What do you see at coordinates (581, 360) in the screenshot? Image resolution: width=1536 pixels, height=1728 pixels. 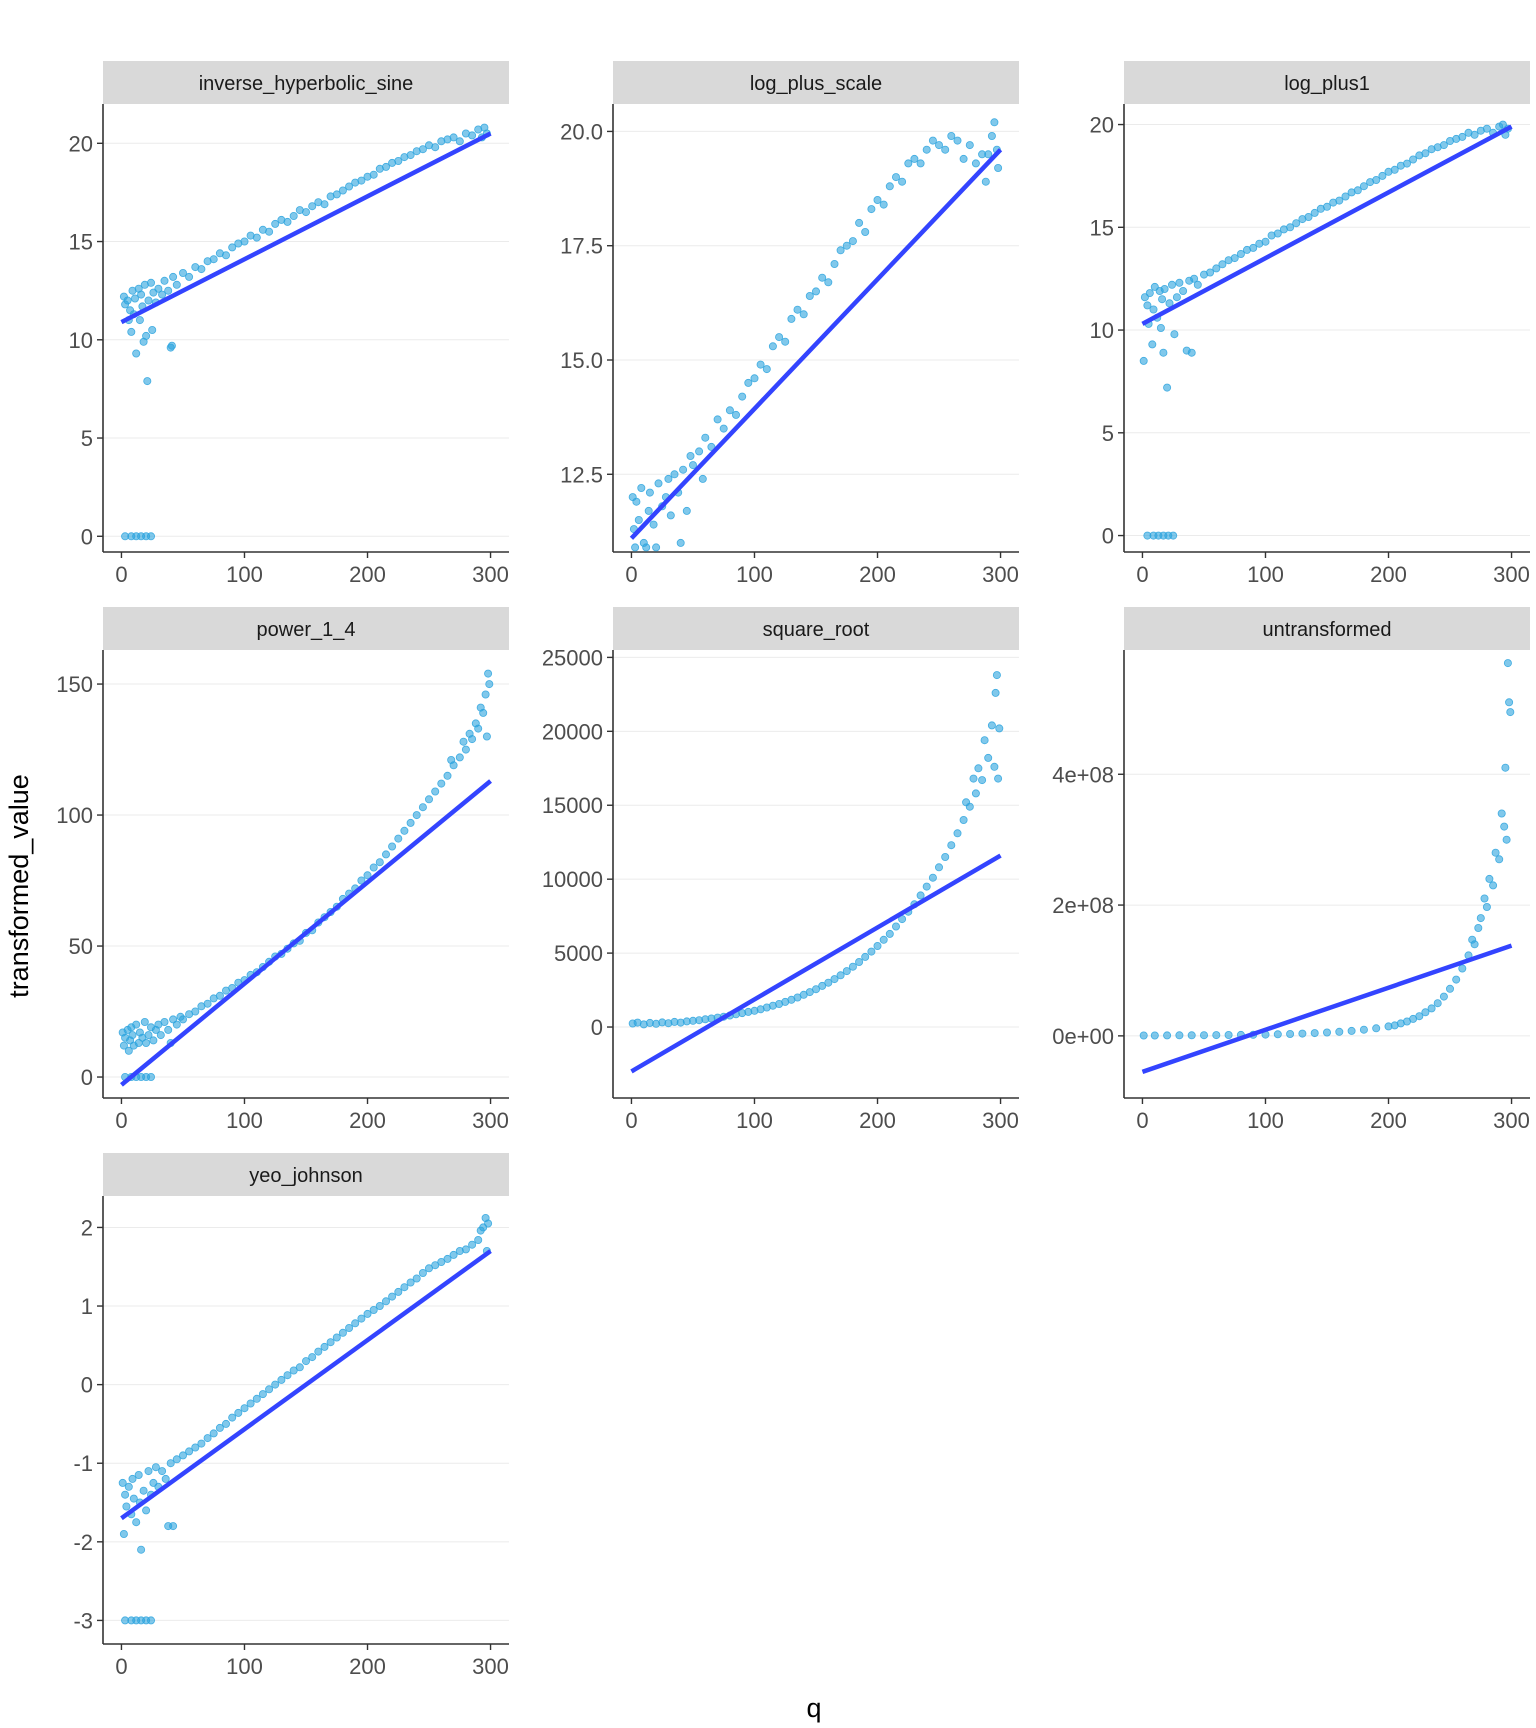 I see `y-tick-label: 15.0` at bounding box center [581, 360].